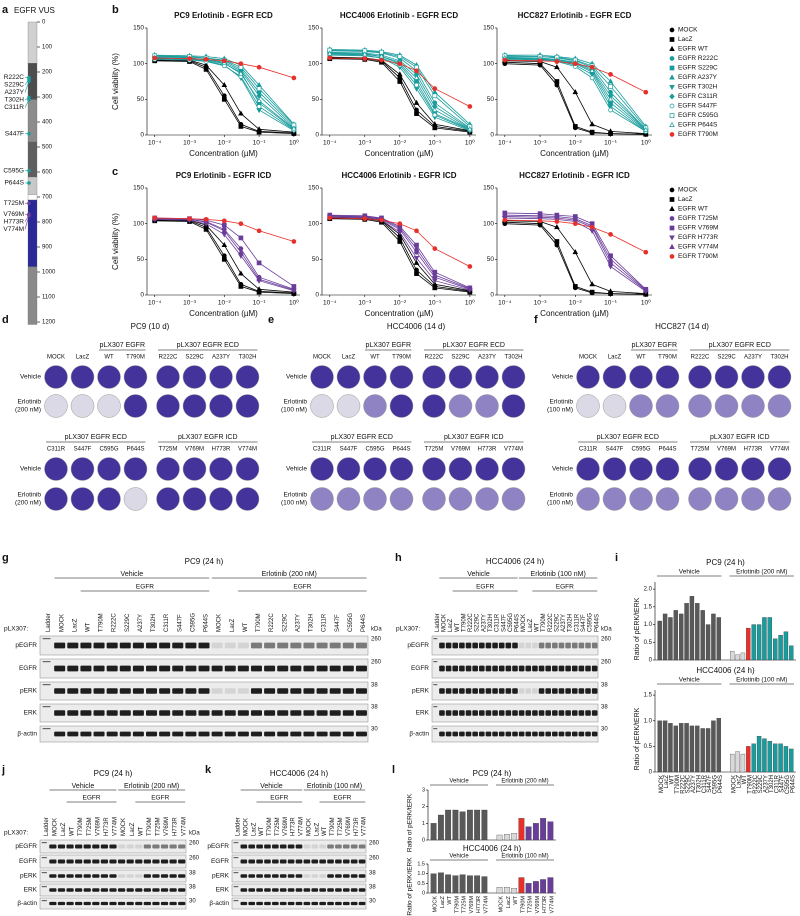 This screenshot has height=916, width=800. I want to click on kda-label: 38, so click(192, 874).